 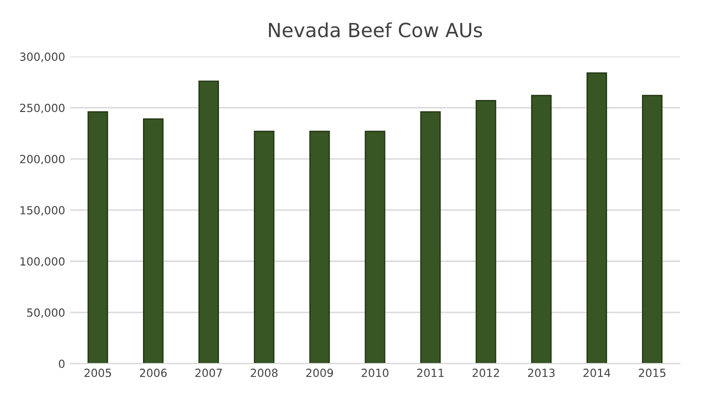 What do you see at coordinates (42, 262) in the screenshot?
I see `y-tick-label: 100,000` at bounding box center [42, 262].